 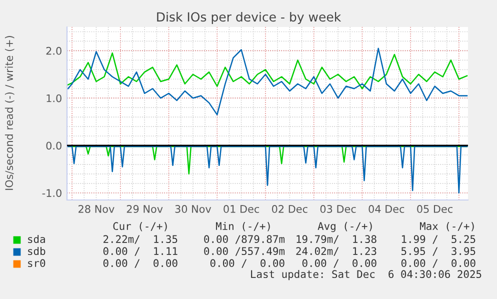 What do you see at coordinates (36, 239) in the screenshot?
I see `legend-label: sda` at bounding box center [36, 239].